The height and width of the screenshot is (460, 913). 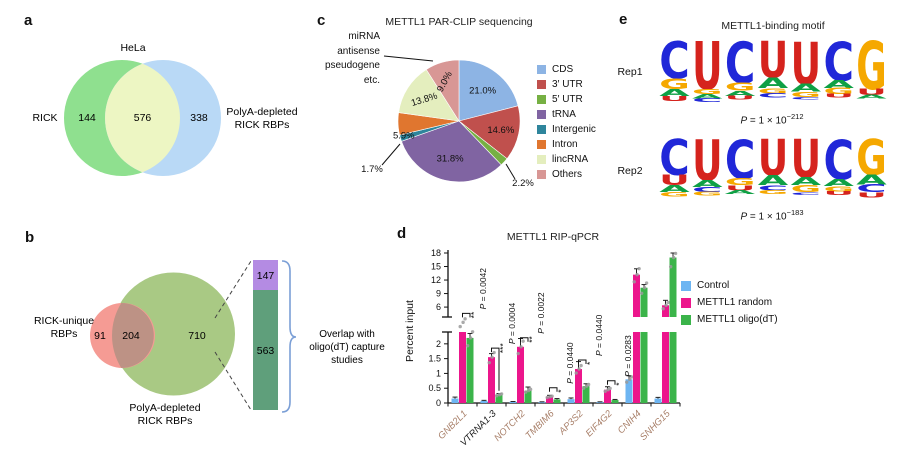 I want to click on venn-a-left-count: 144, so click(x=87, y=118).